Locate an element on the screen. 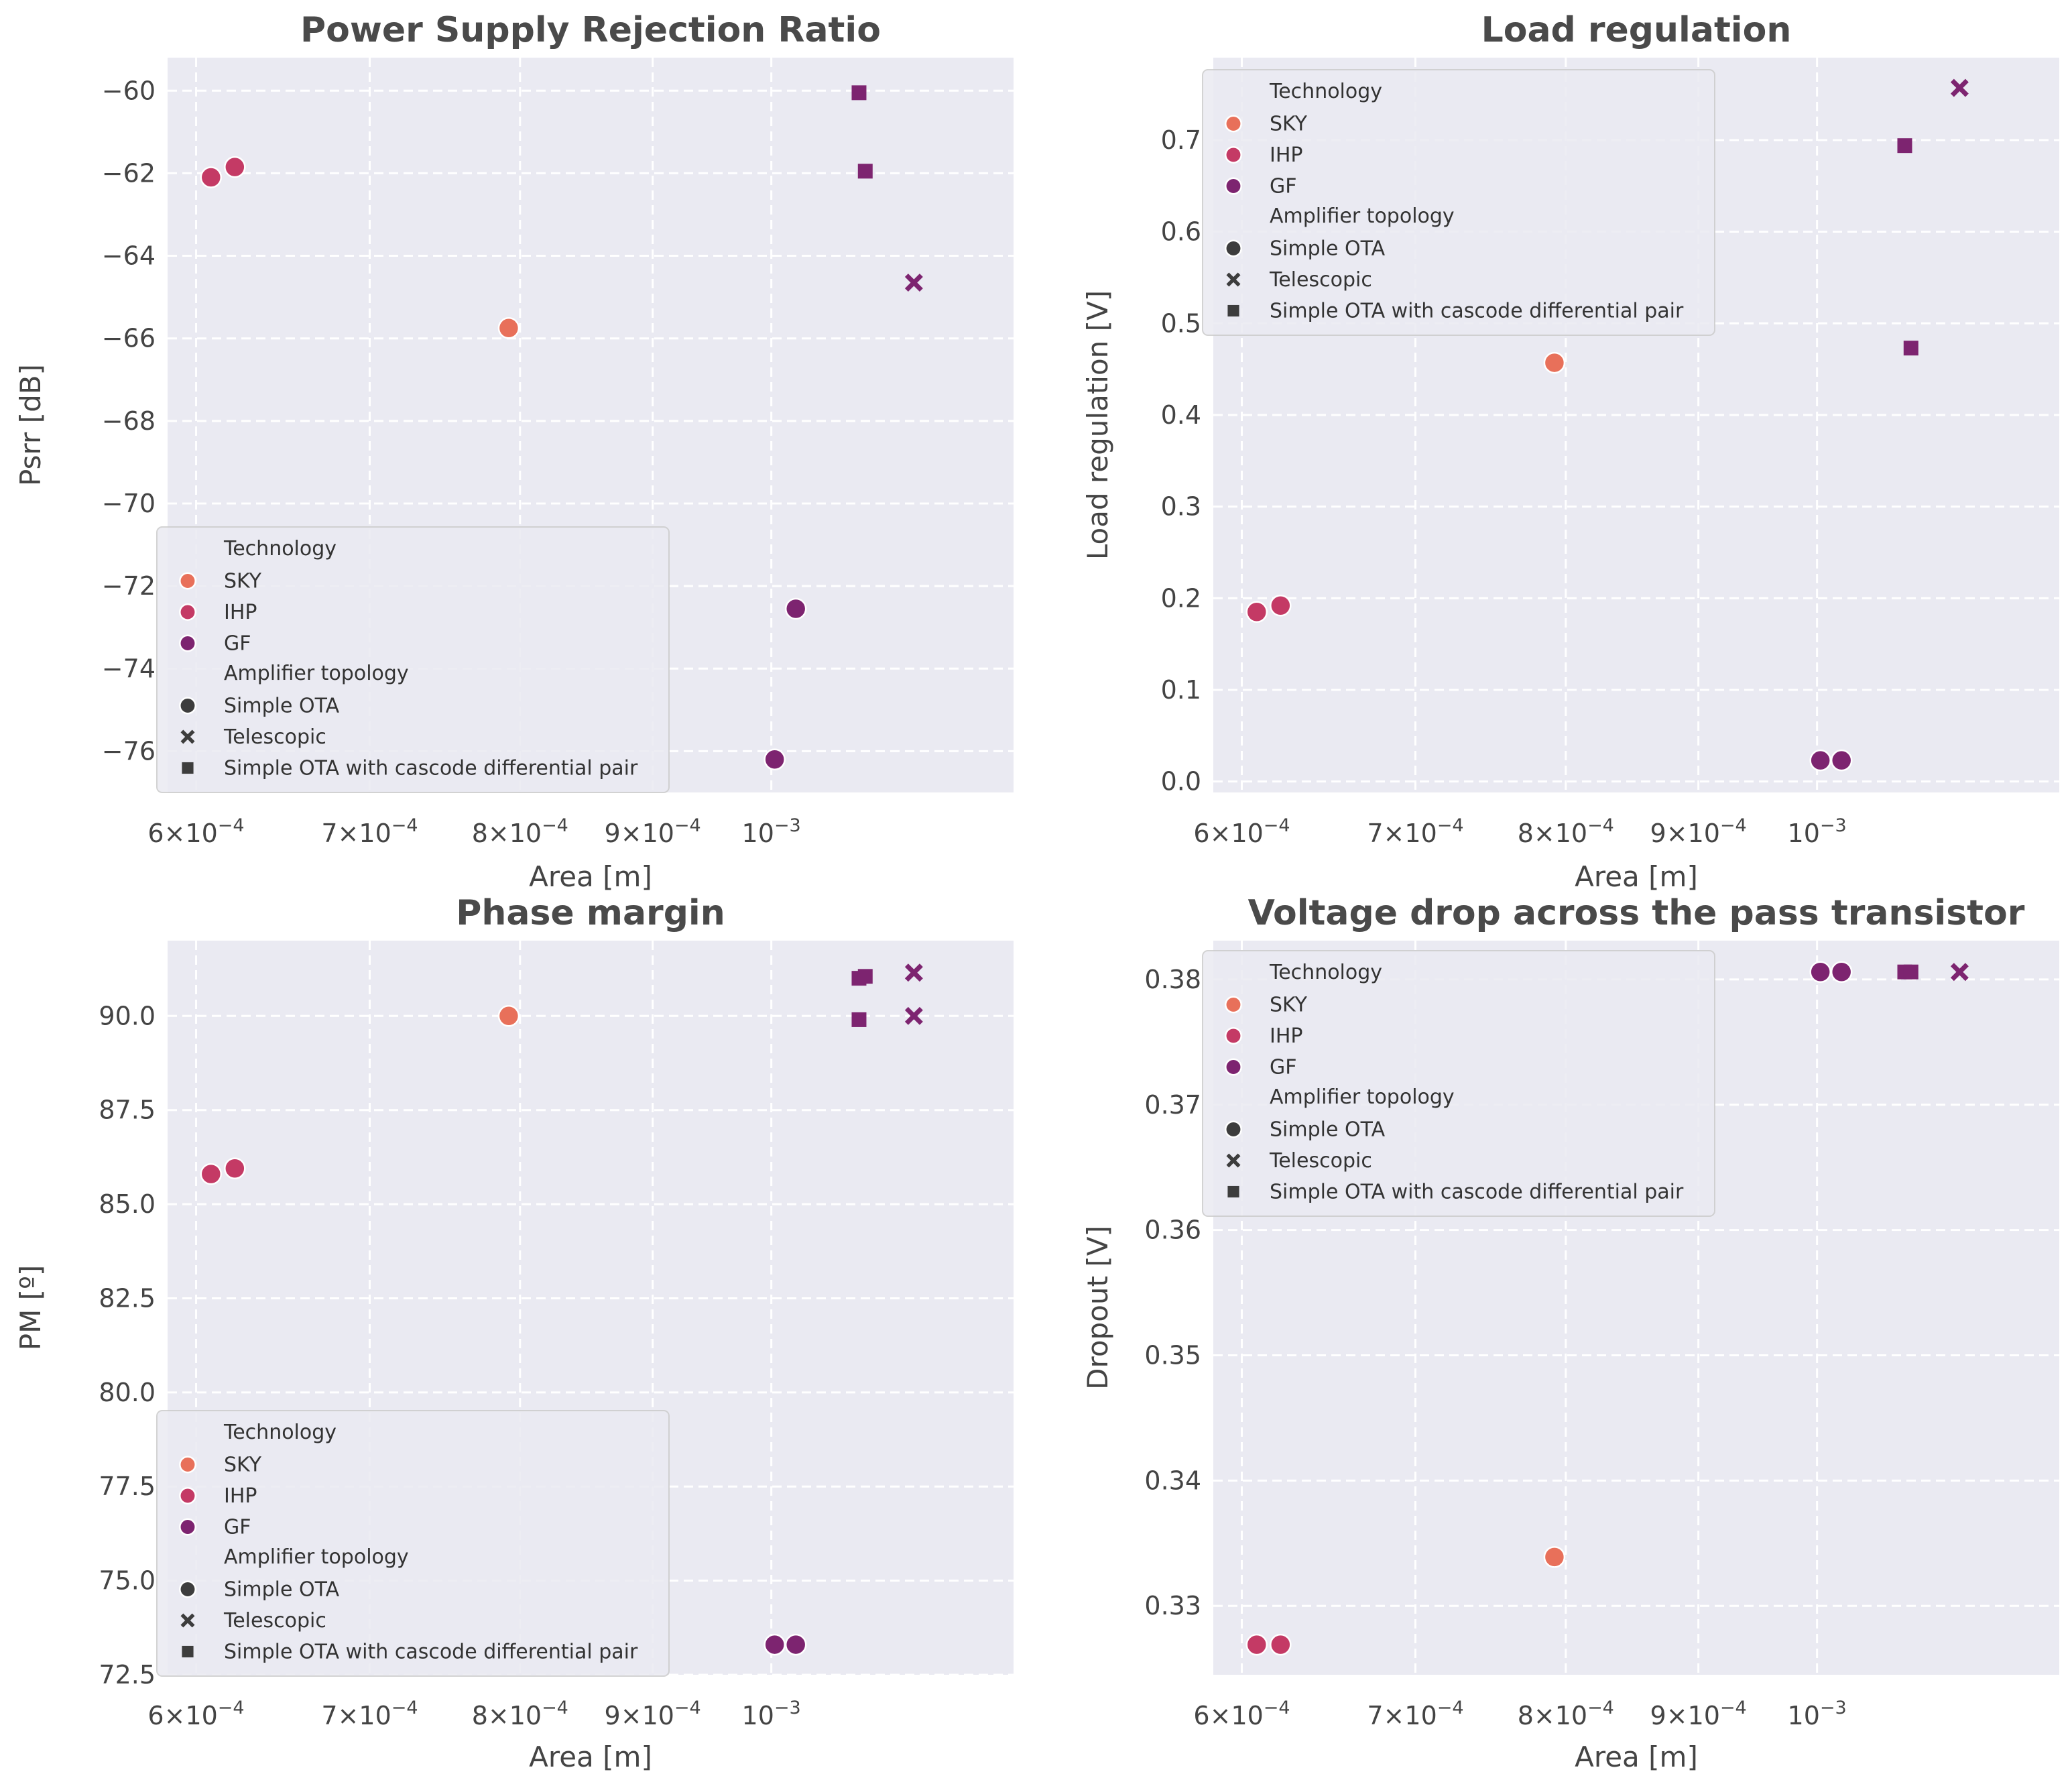 Image resolution: width=2072 pixels, height=1776 pixels. chart-title: Load regulation is located at coordinates (1636, 30).